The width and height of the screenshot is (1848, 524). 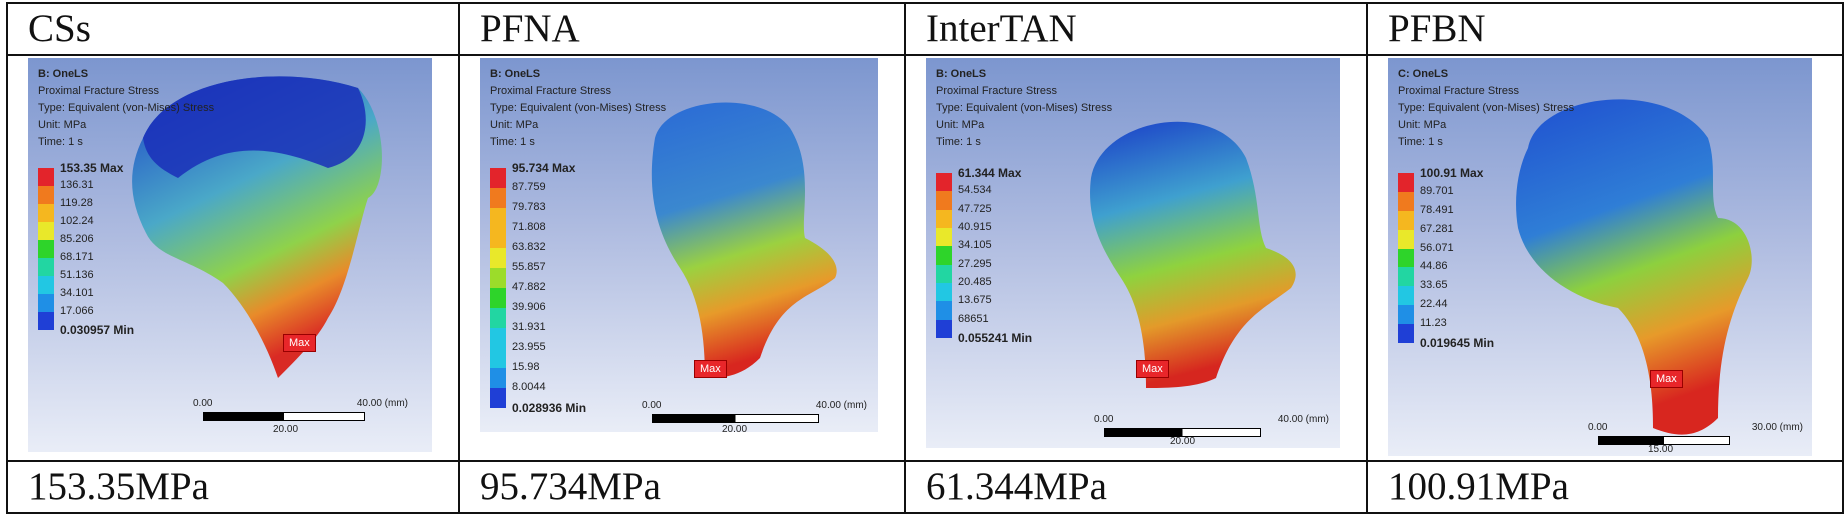 What do you see at coordinates (77, 221) in the screenshot?
I see `legend-label: 102.24` at bounding box center [77, 221].